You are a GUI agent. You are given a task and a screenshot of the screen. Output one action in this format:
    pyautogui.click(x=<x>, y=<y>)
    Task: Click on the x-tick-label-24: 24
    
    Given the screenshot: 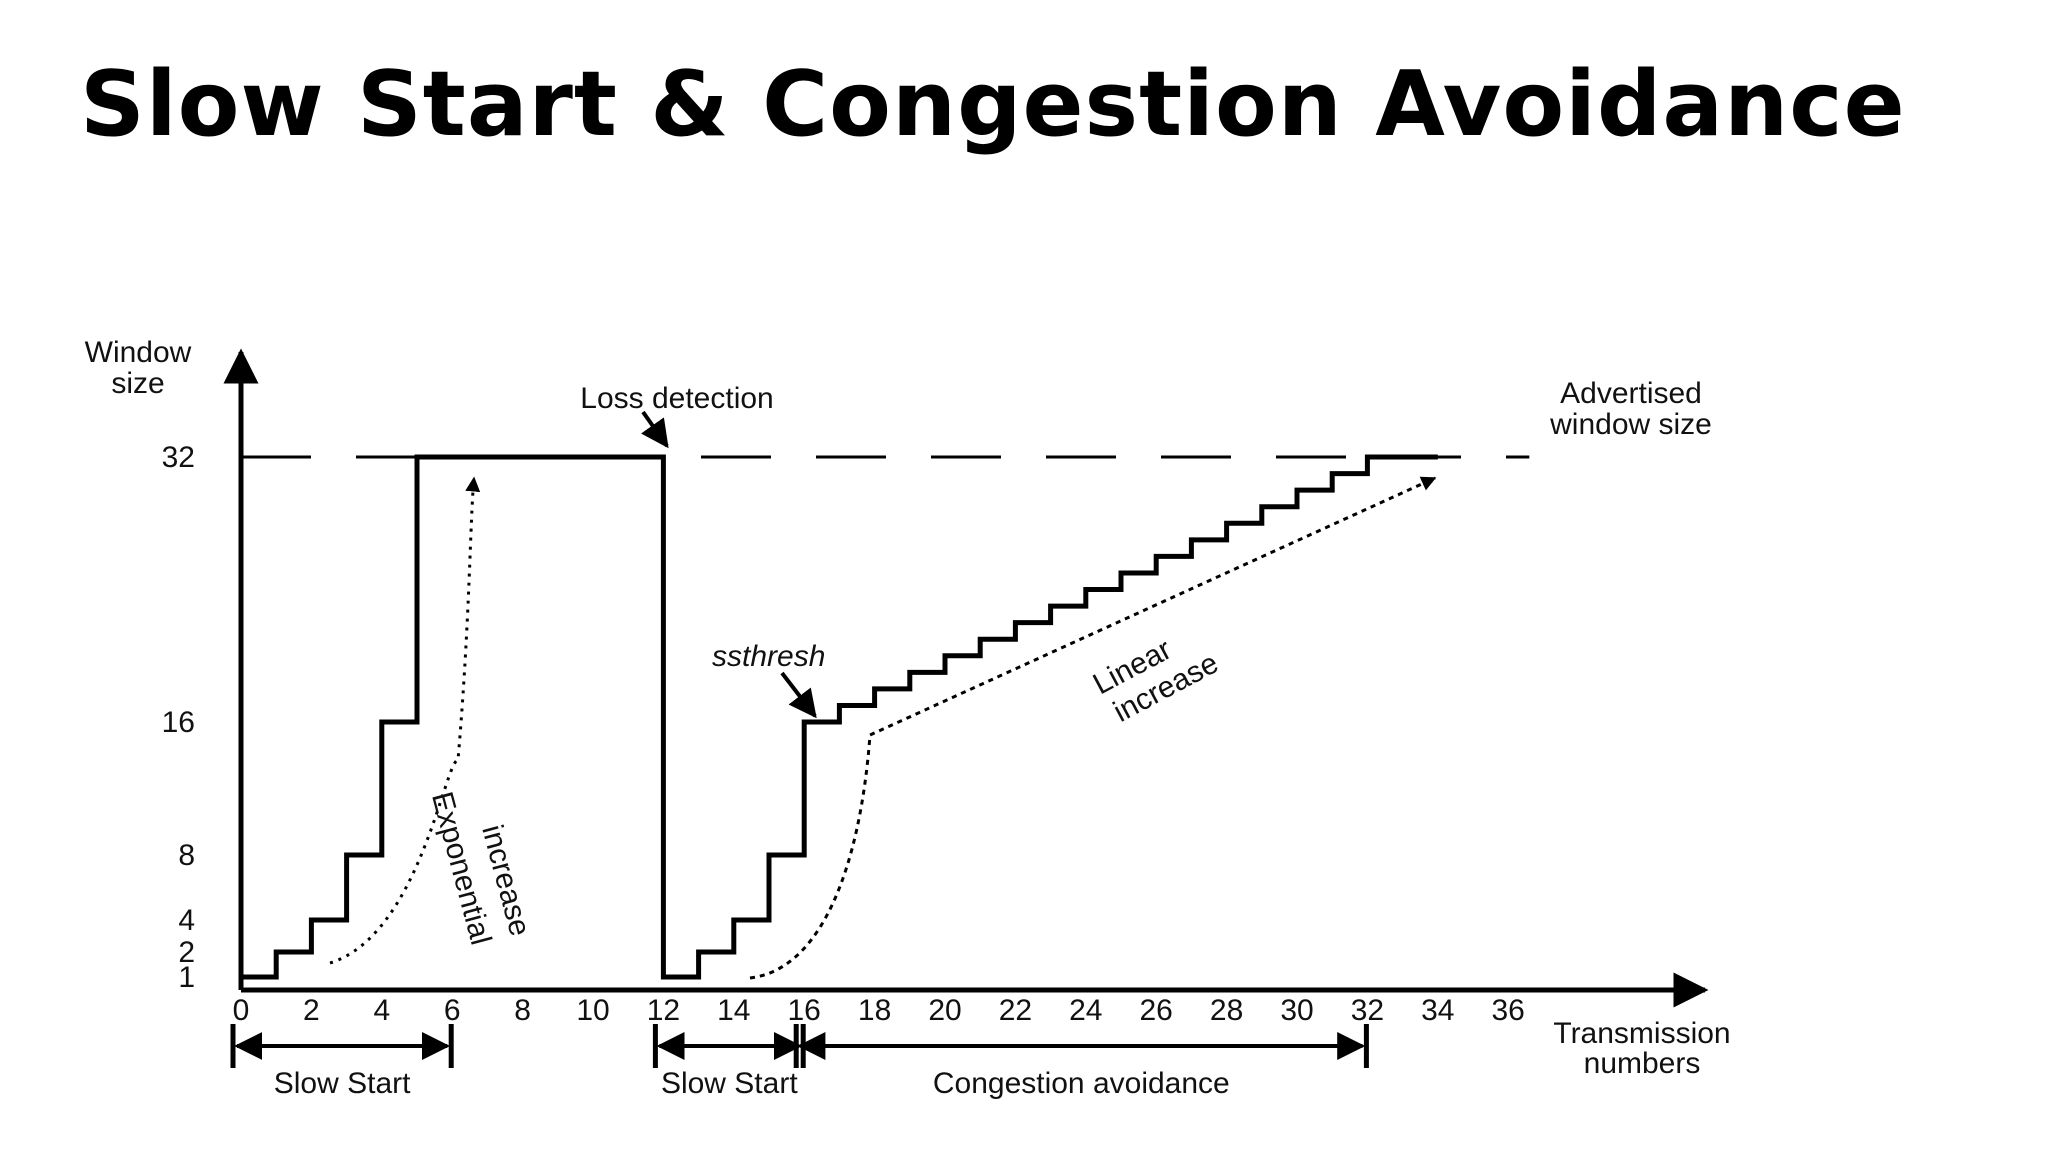 What is the action you would take?
    pyautogui.click(x=1085, y=1010)
    